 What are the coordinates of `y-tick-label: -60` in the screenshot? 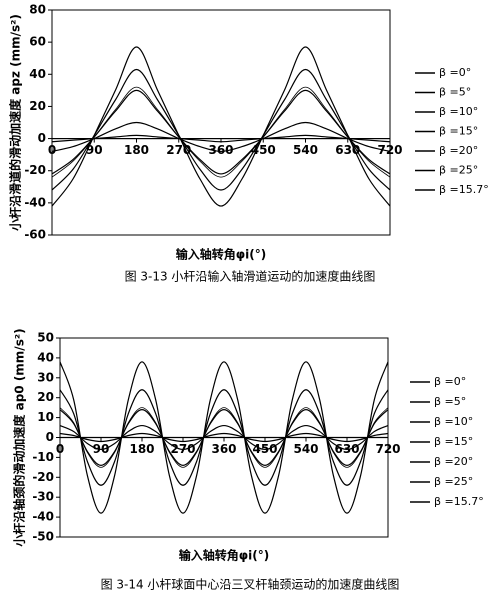 It's located at (35, 235).